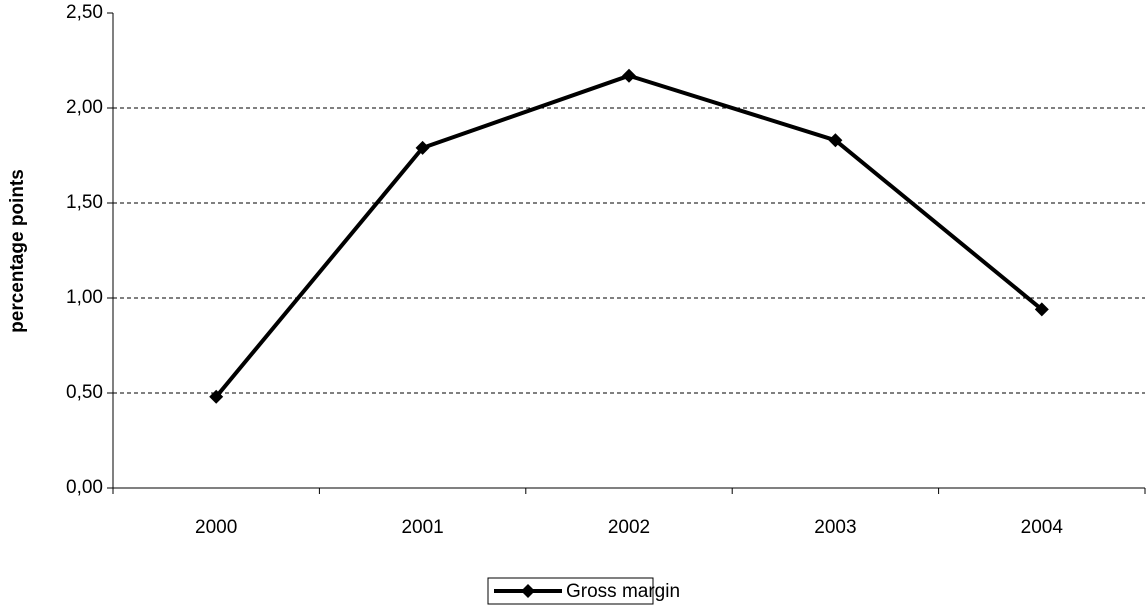 The width and height of the screenshot is (1146, 608). I want to click on y-tick-label: 1,50, so click(84, 202).